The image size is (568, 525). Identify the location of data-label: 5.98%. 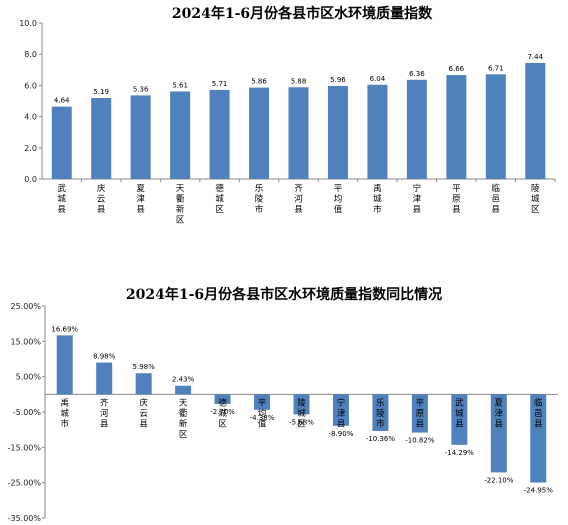
(144, 367).